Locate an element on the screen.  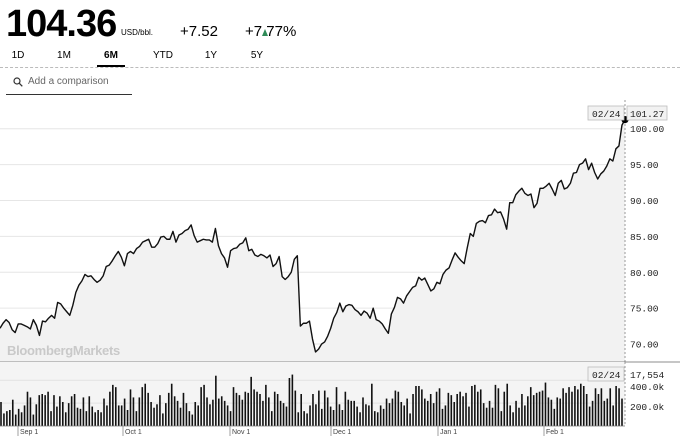
tab-6m: 6M is located at coordinates (111, 55).